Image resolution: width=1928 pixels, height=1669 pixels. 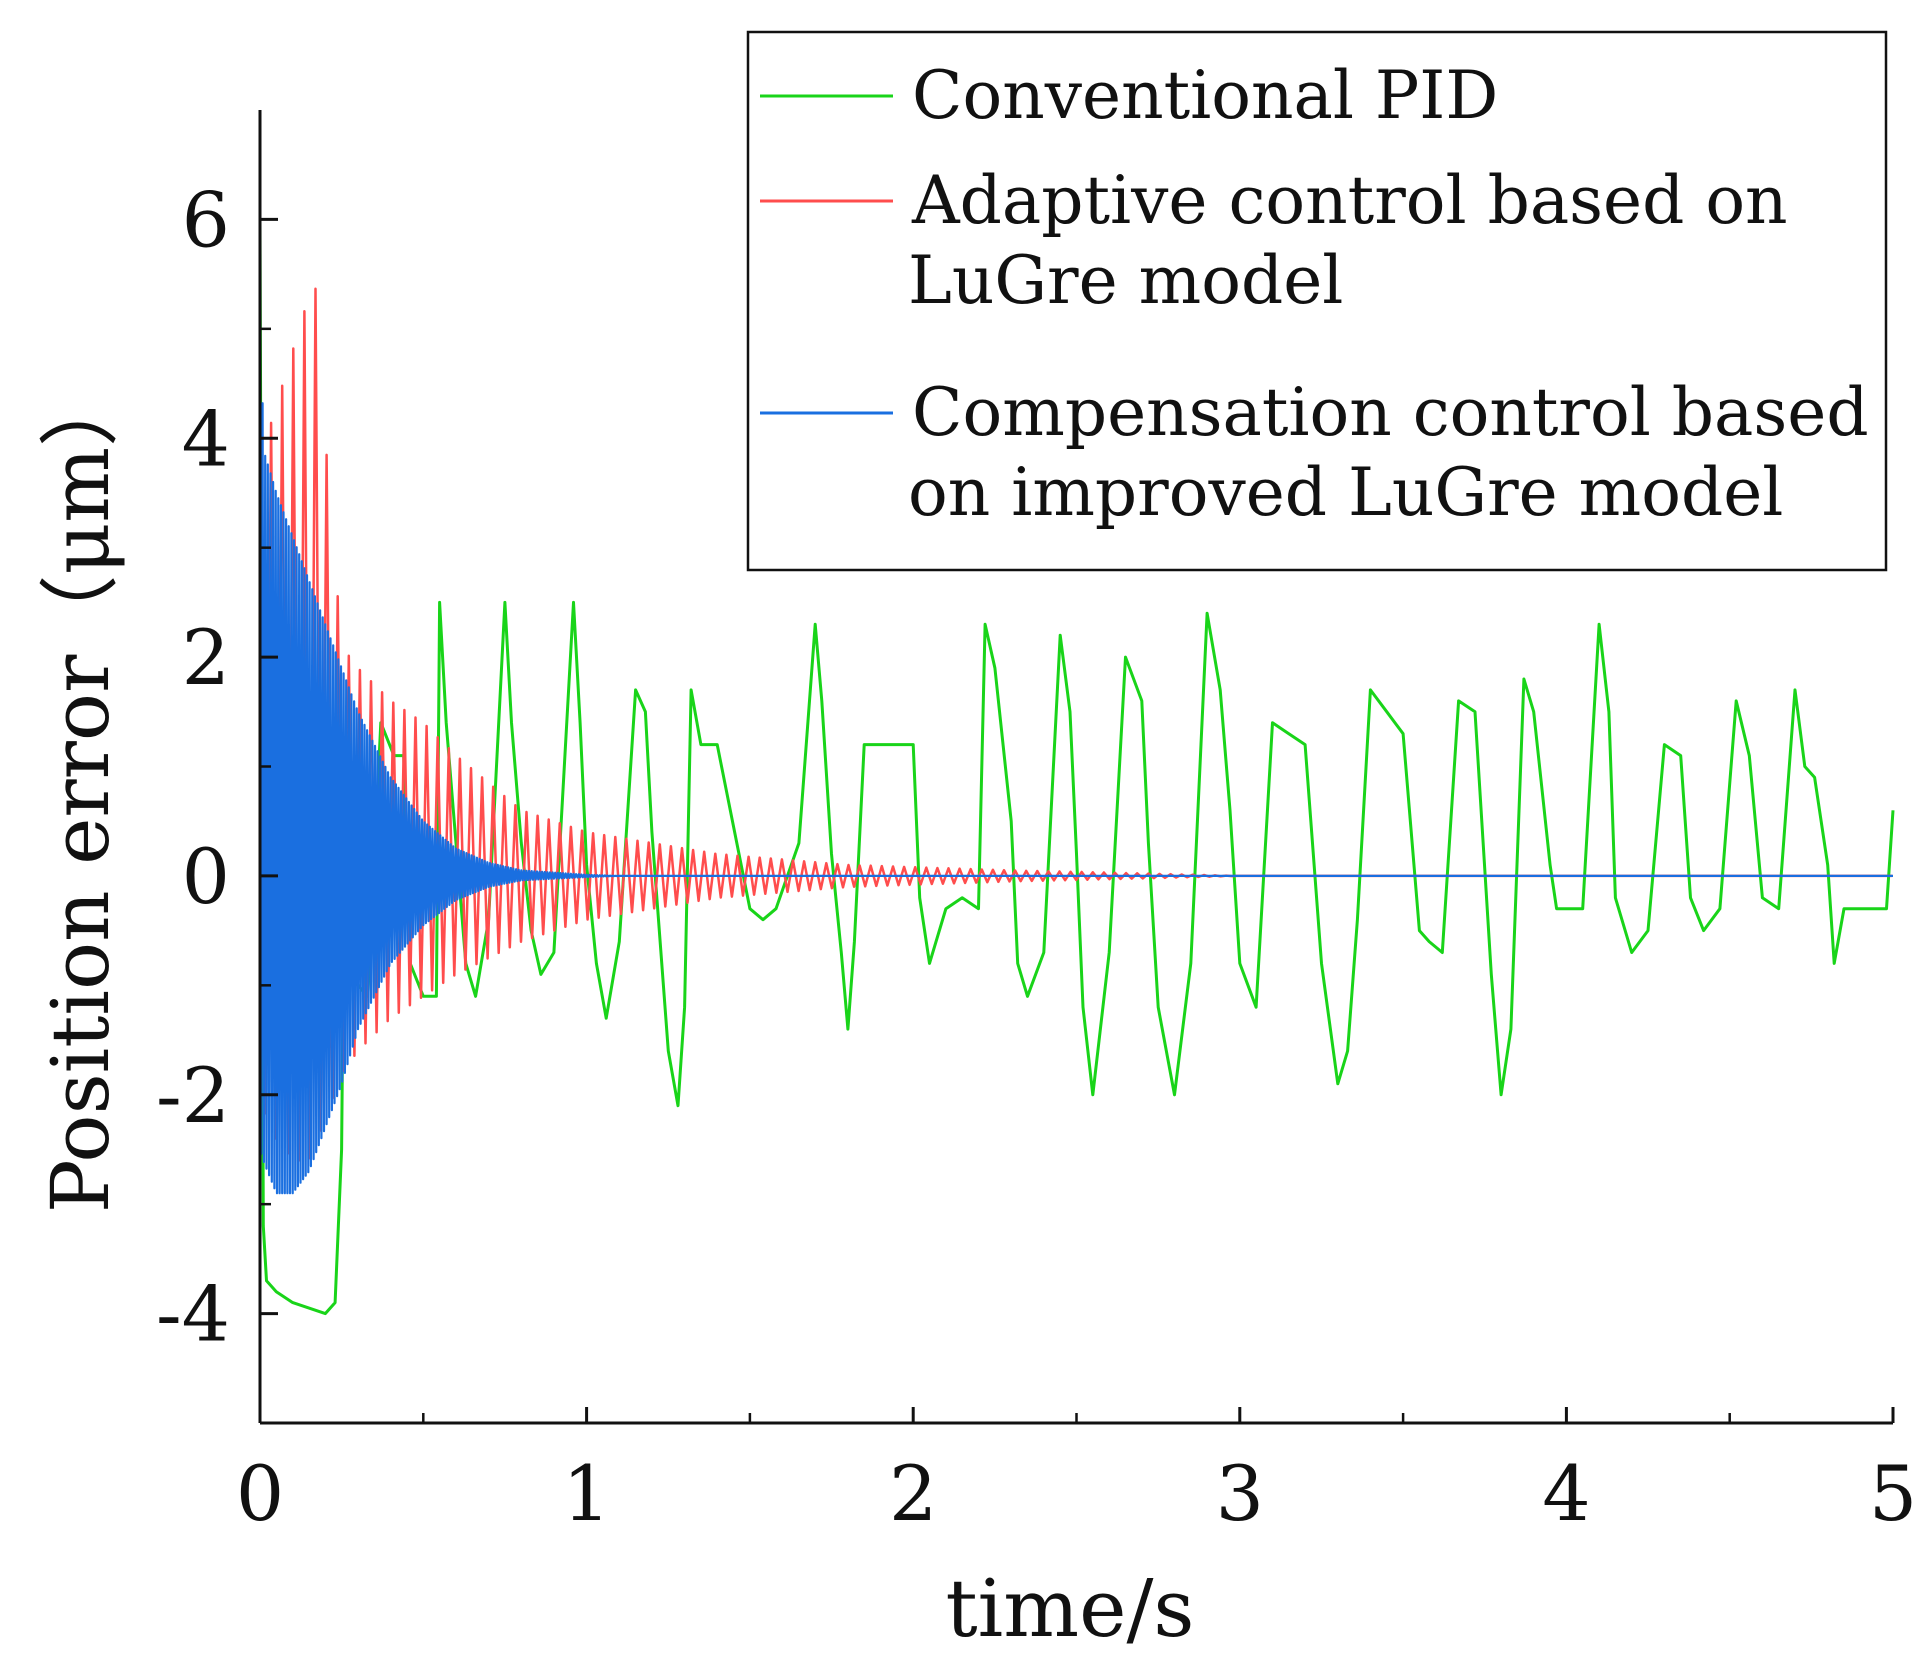 What do you see at coordinates (1566, 1493) in the screenshot?
I see `x-tick-label: 4` at bounding box center [1566, 1493].